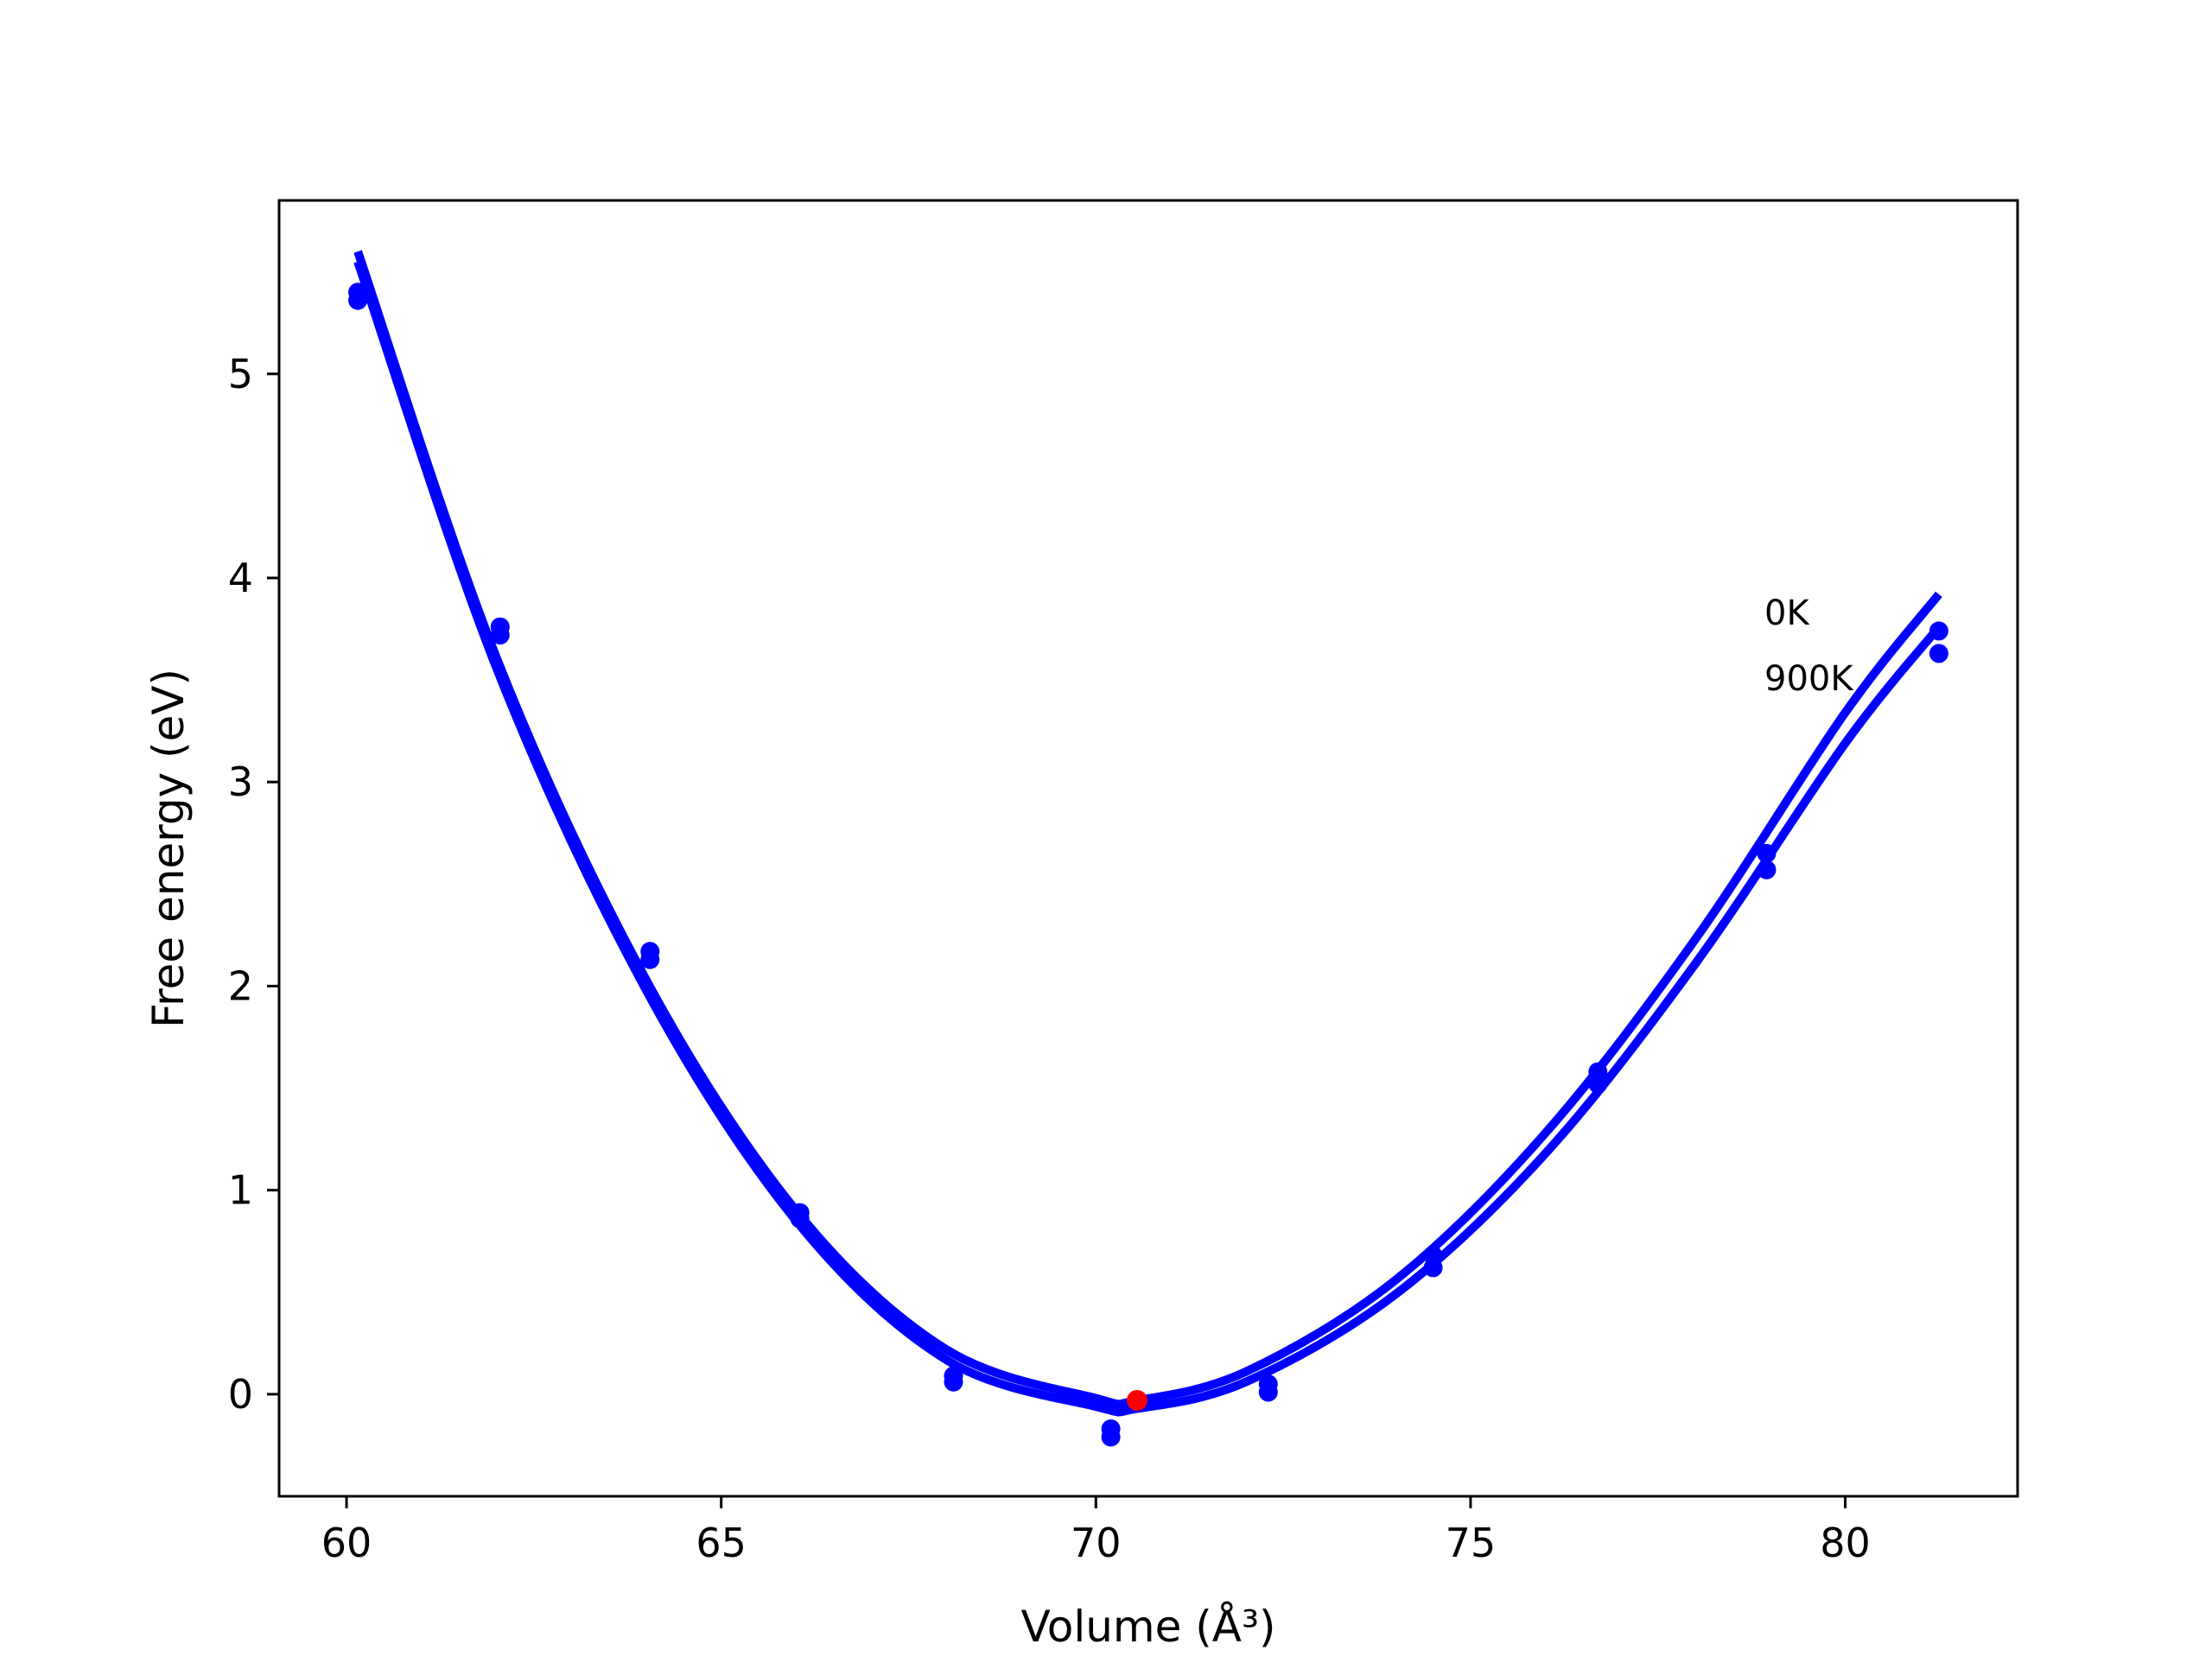  I want to click on legend-entry: 900K, so click(1809, 679).